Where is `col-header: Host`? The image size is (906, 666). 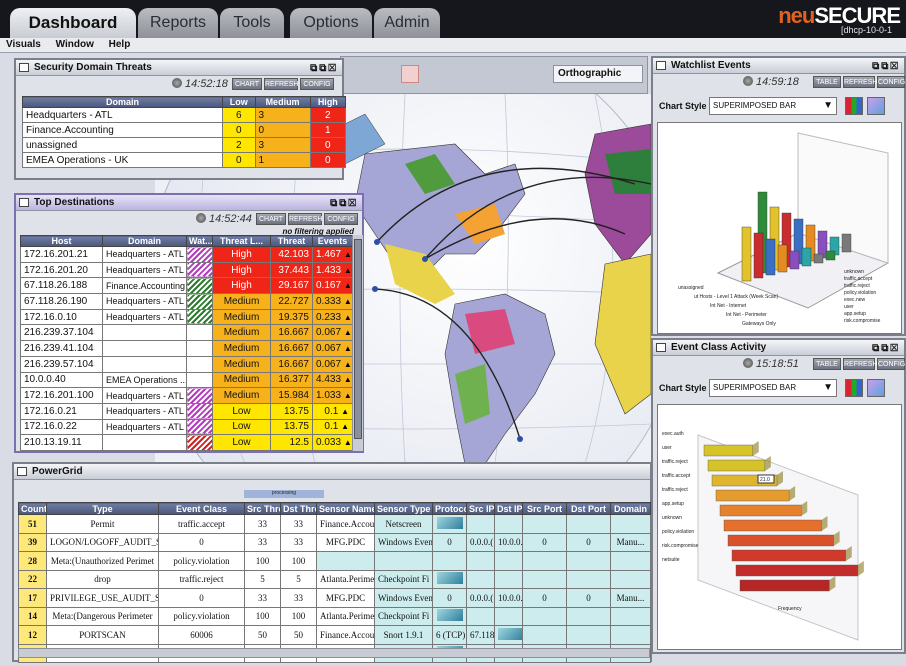
col-header: Host is located at coordinates (61, 241).